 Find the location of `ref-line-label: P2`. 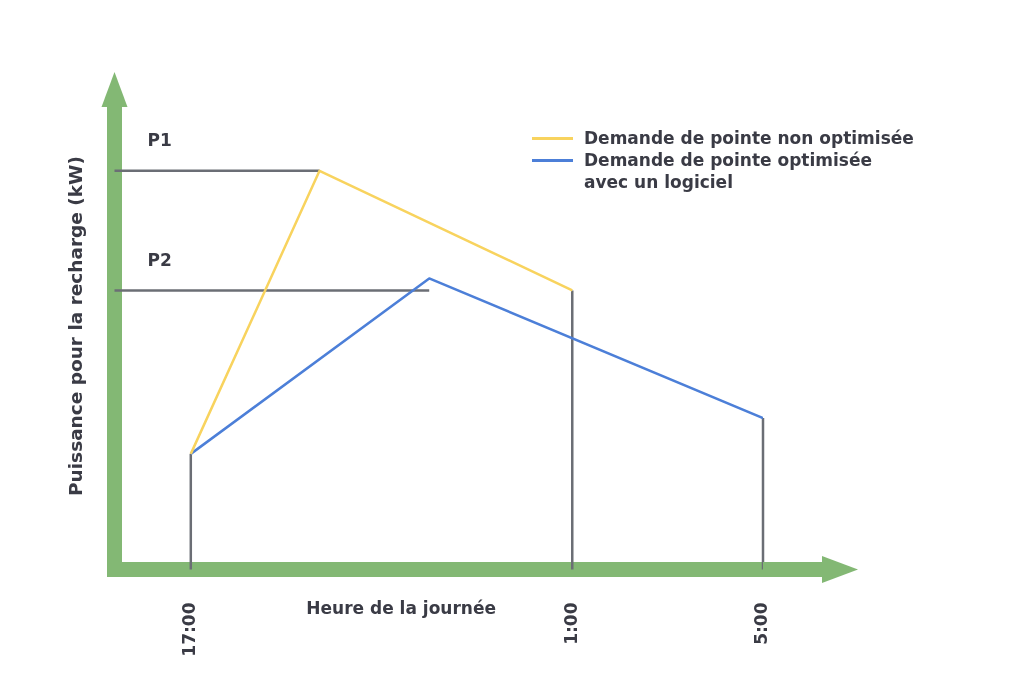

ref-line-label: P2 is located at coordinates (159, 259).